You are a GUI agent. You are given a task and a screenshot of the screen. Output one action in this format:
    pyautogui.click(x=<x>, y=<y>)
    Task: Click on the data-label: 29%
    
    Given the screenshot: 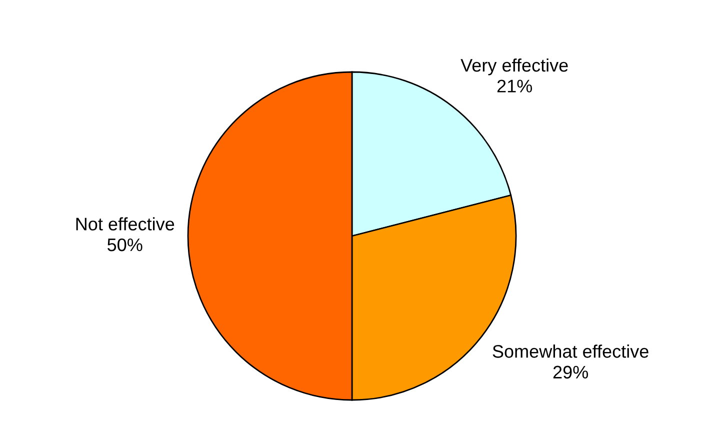 What is the action you would take?
    pyautogui.click(x=570, y=372)
    